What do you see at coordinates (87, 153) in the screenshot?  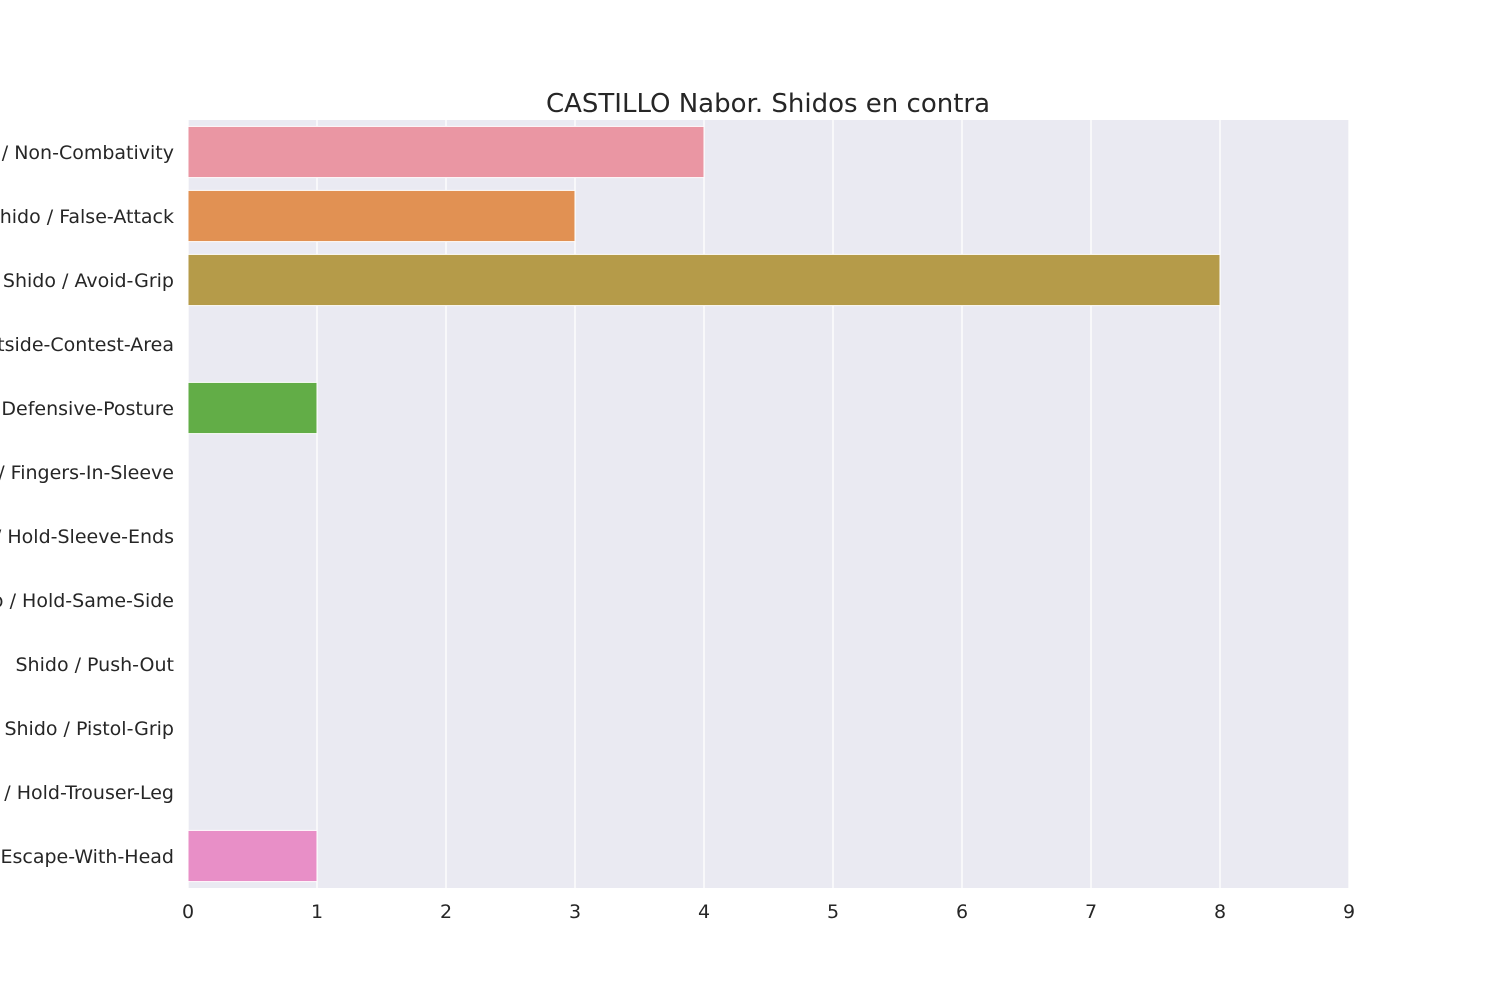 I see `y-tick-label: Shido / Non-Combativity` at bounding box center [87, 153].